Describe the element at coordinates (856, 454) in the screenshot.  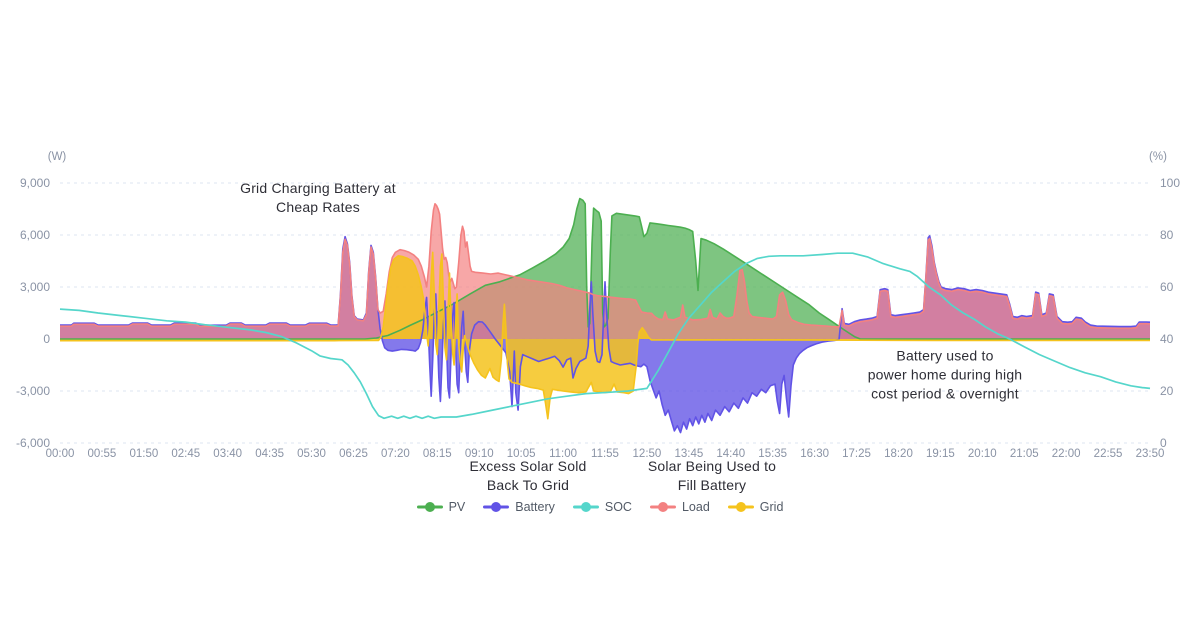
I see `x-axis-tick: 17:25` at that location.